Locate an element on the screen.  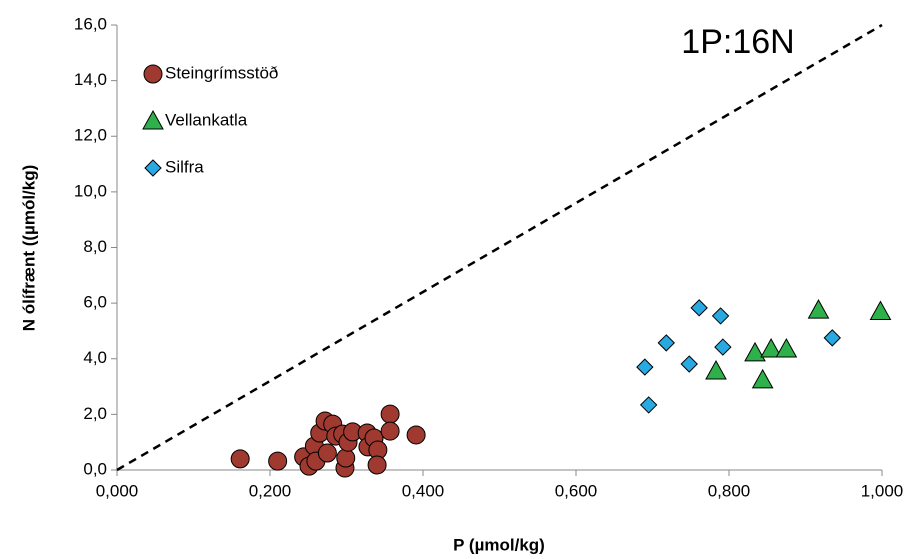
x-tick-label: 0,000 is located at coordinates (117, 490).